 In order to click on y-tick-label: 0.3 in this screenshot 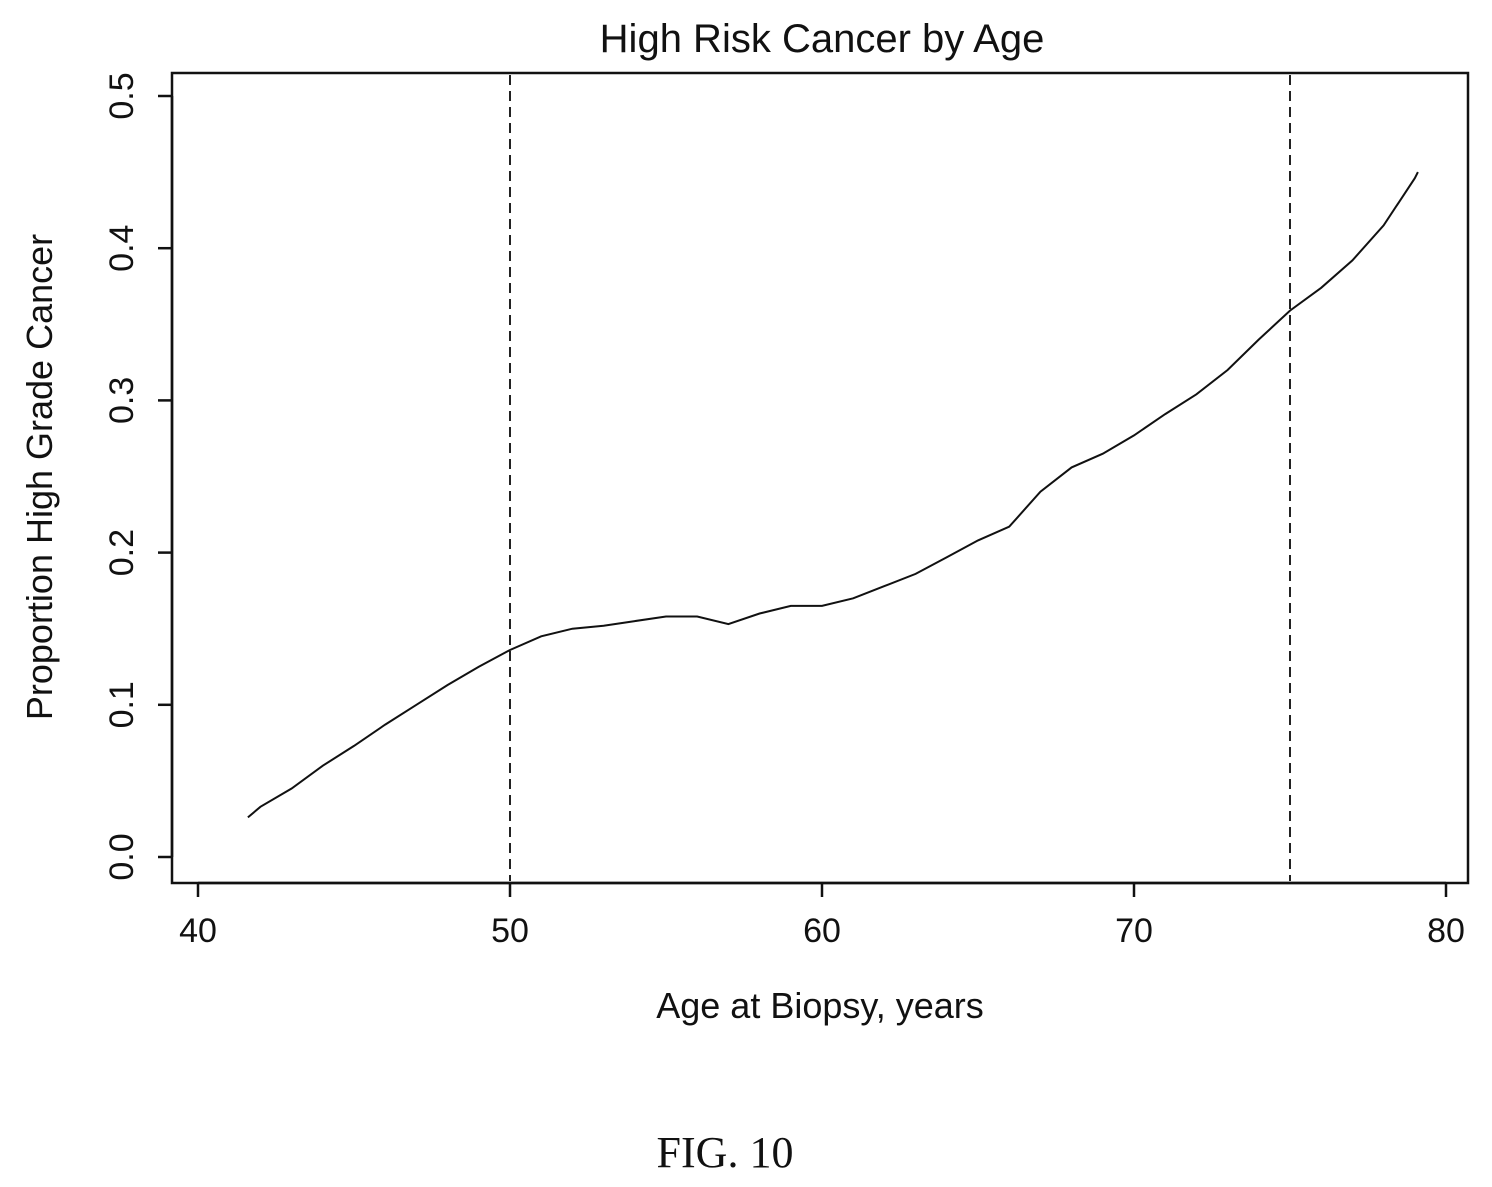, I will do `click(122, 400)`.